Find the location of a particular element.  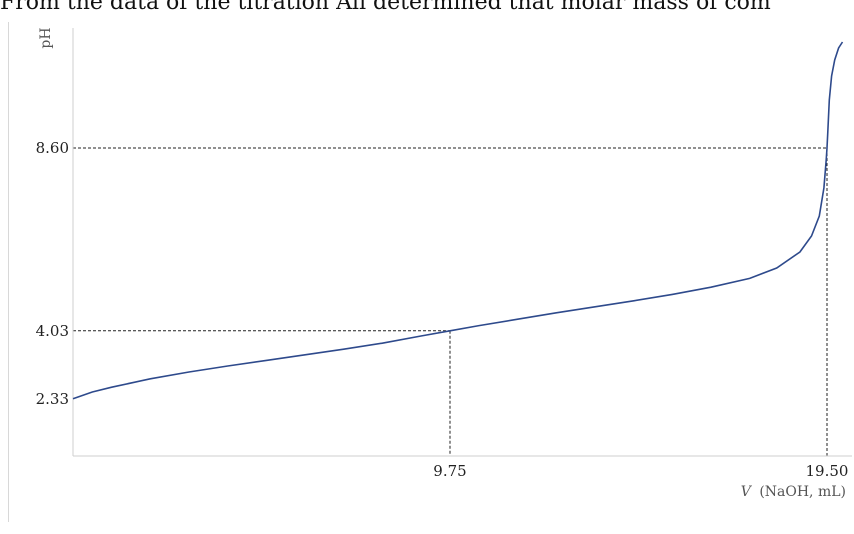

y-tick-label: 2.33 is located at coordinates (52, 399).